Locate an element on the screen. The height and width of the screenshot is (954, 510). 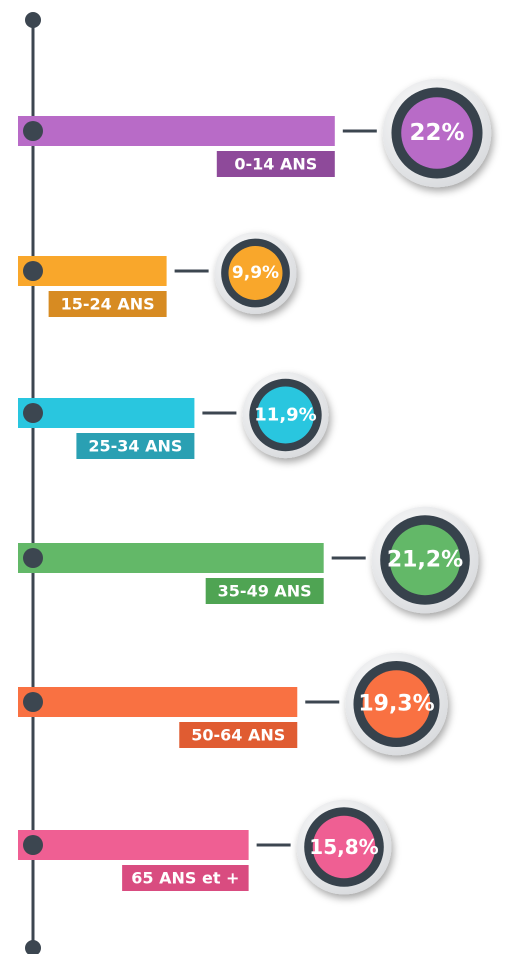
value-label: 21,2% is located at coordinates (425, 560).